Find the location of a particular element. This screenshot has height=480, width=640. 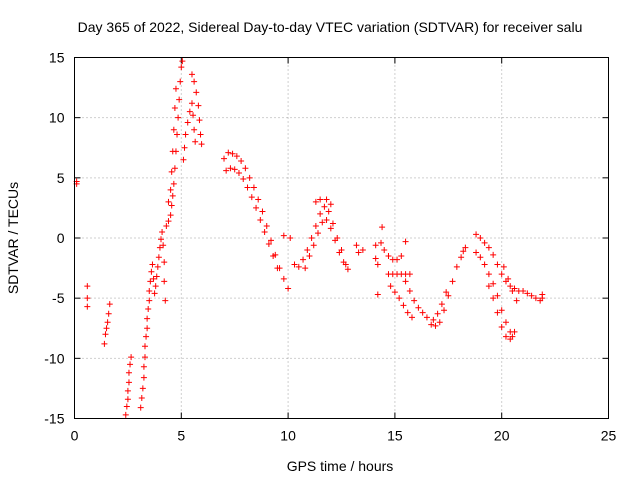

x-tick-label: 25 is located at coordinates (609, 436).